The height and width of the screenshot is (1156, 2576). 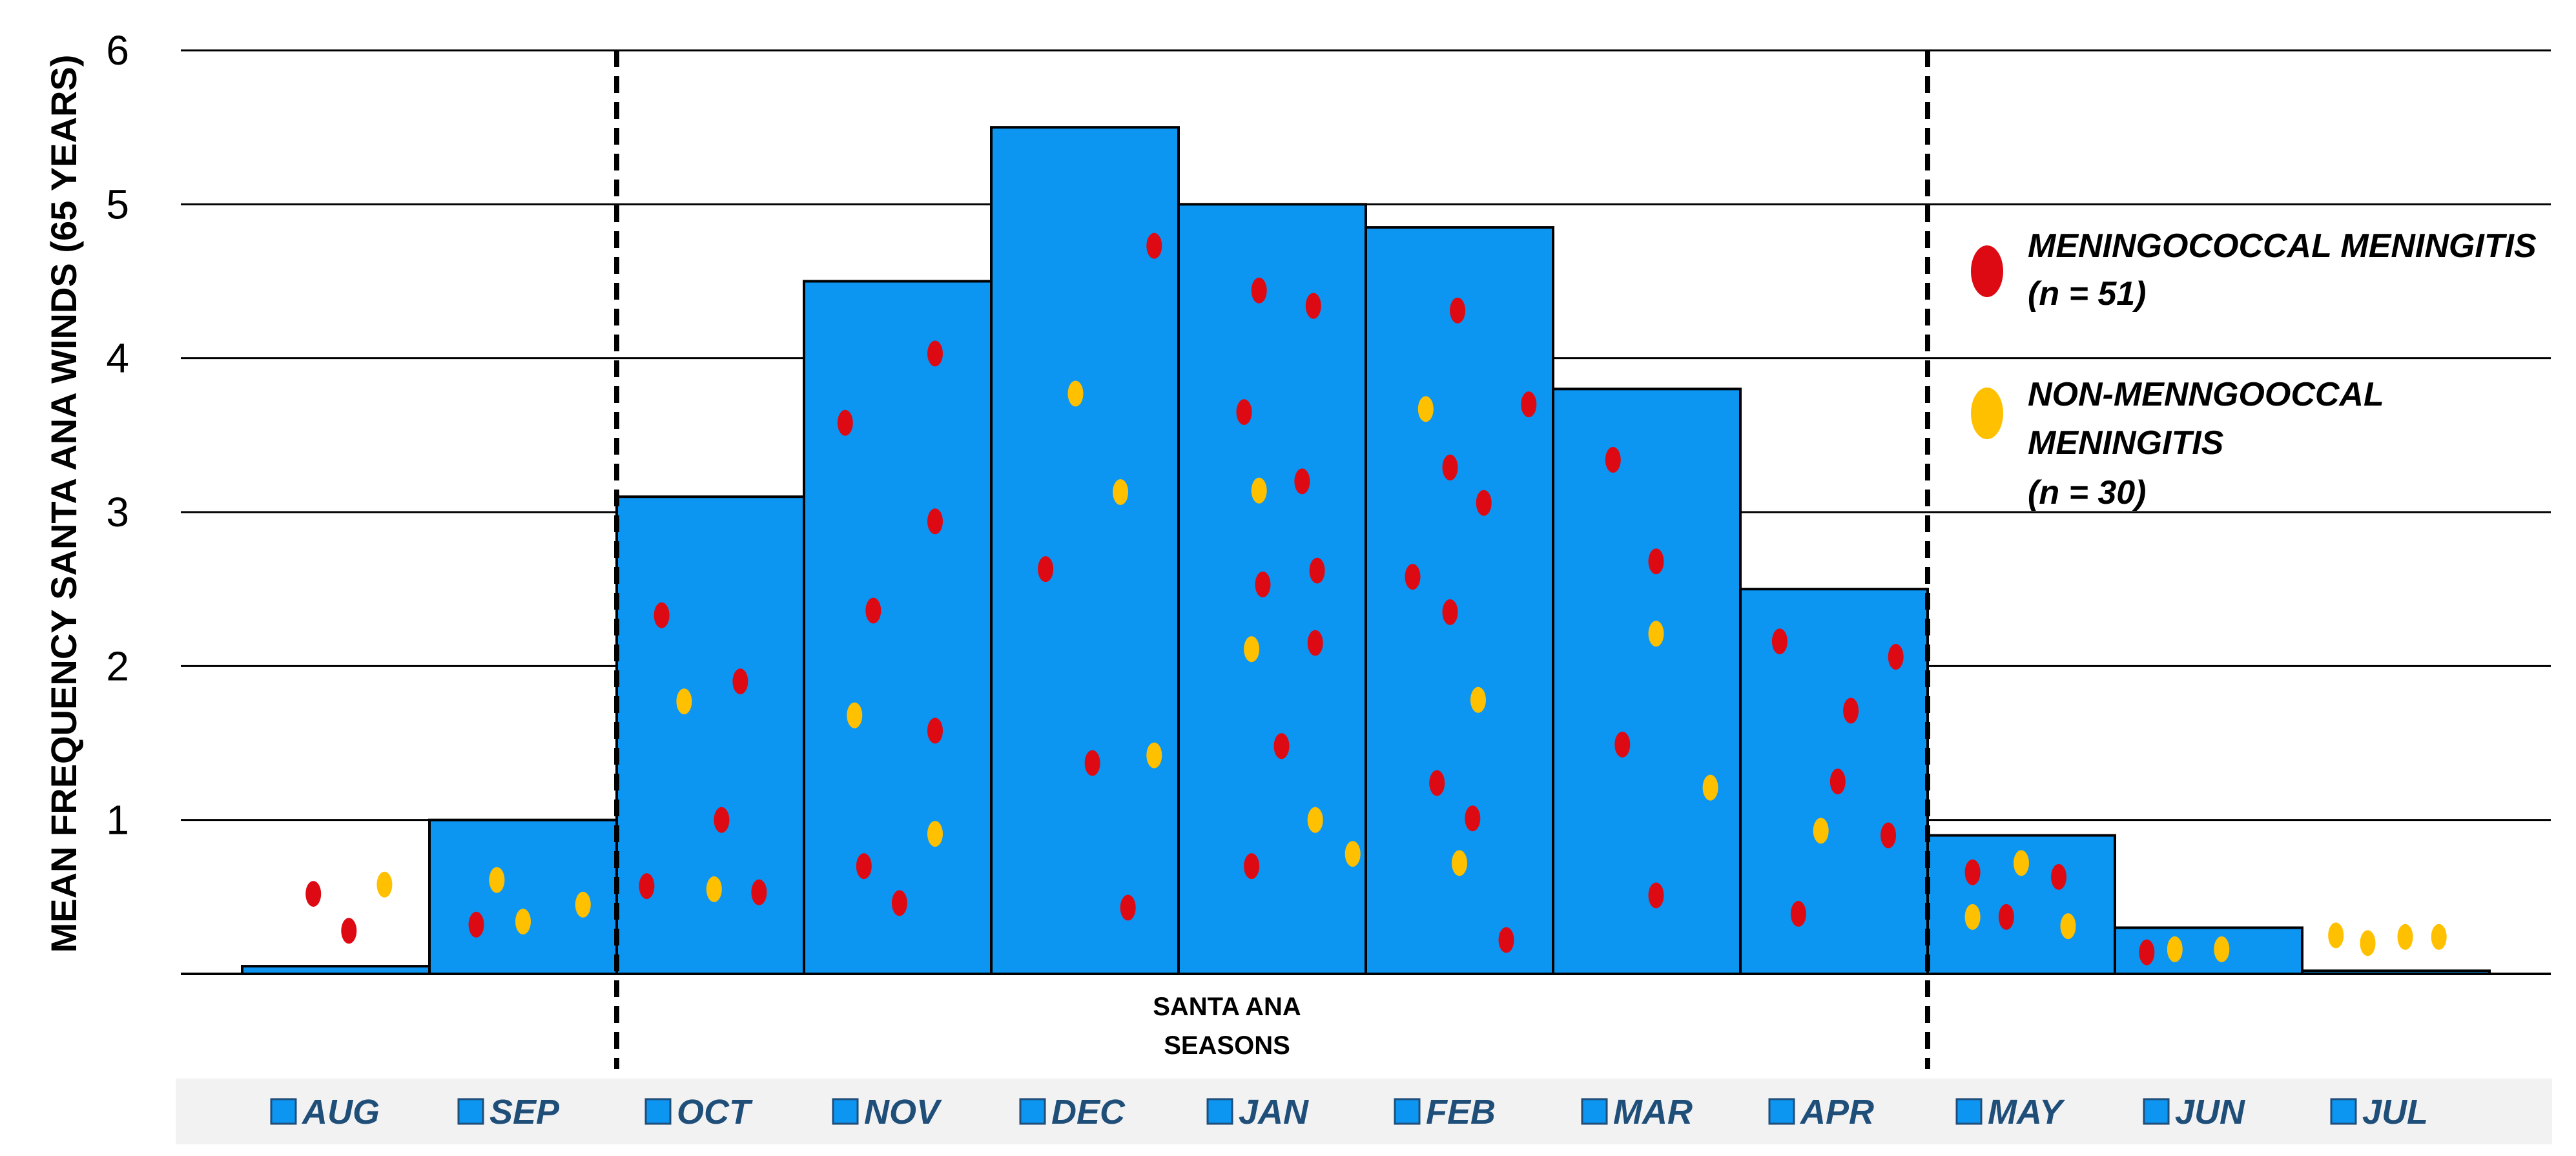 What do you see at coordinates (2194, 1112) in the screenshot?
I see `x-category-jun: JUN` at bounding box center [2194, 1112].